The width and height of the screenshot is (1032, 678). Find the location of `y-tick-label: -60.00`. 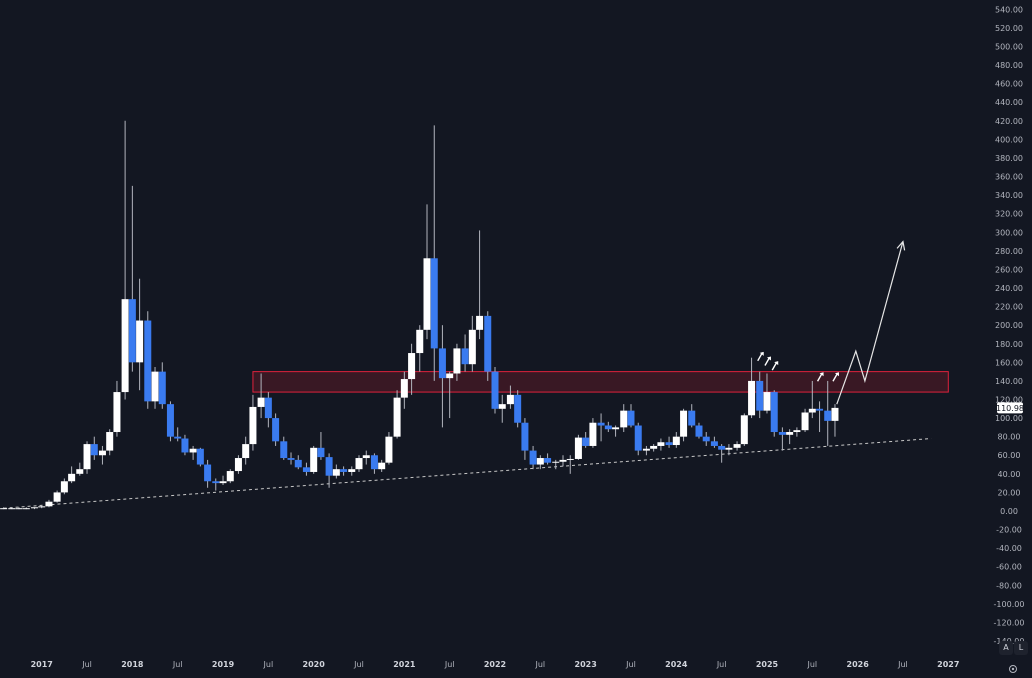

y-tick-label: -60.00 is located at coordinates (1009, 567).